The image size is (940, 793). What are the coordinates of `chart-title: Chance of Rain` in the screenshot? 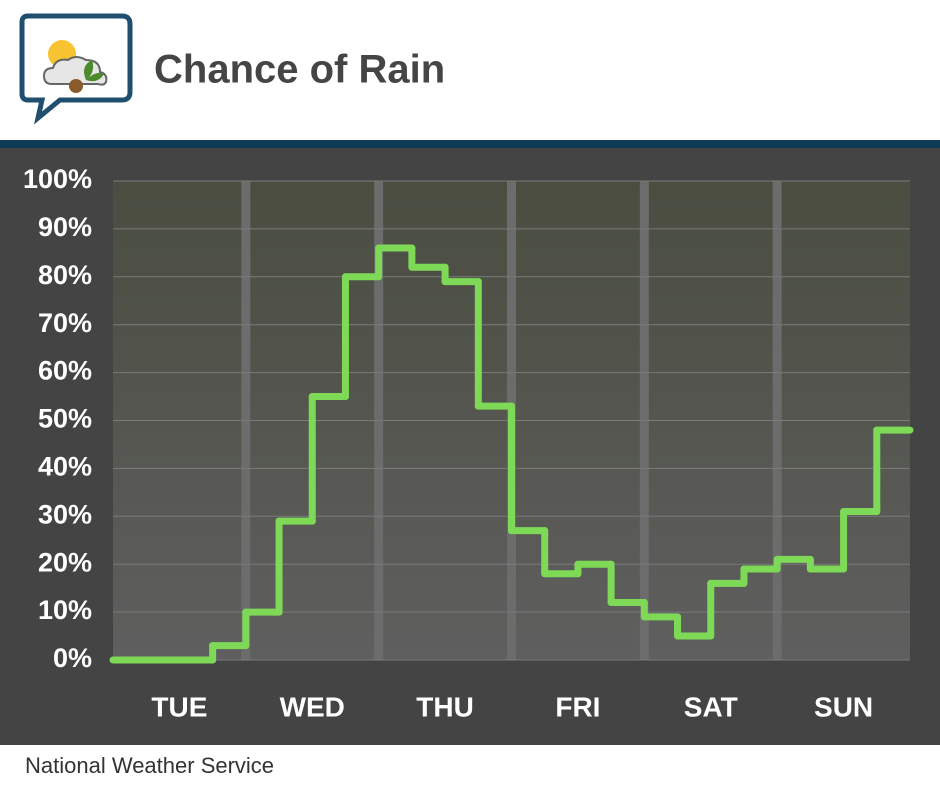 It's located at (299, 70).